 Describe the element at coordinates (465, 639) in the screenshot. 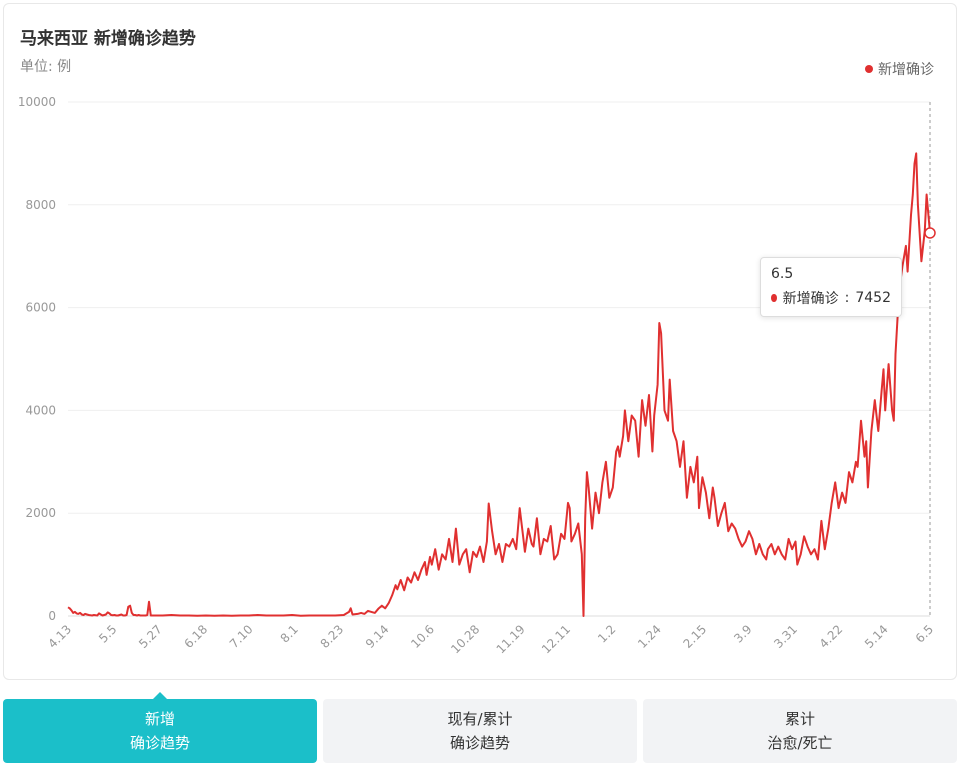

I see `x-tick-label: 10.28` at that location.